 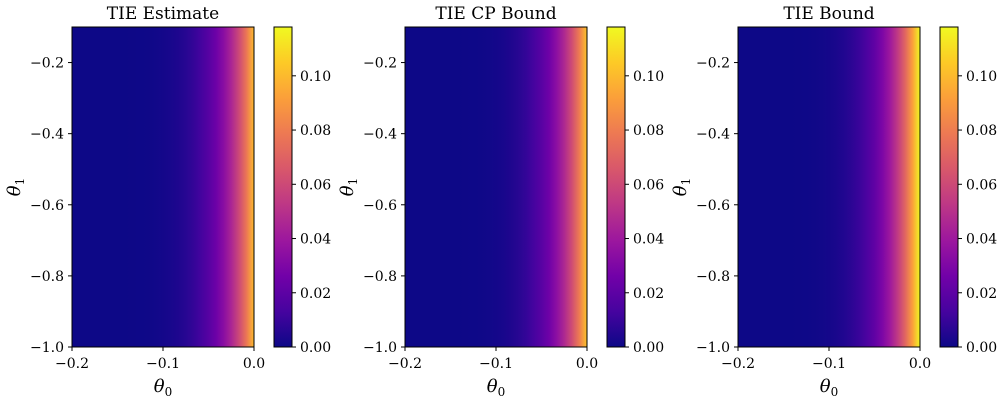 I want to click on panel-title: TIE Bound, so click(x=828, y=14).